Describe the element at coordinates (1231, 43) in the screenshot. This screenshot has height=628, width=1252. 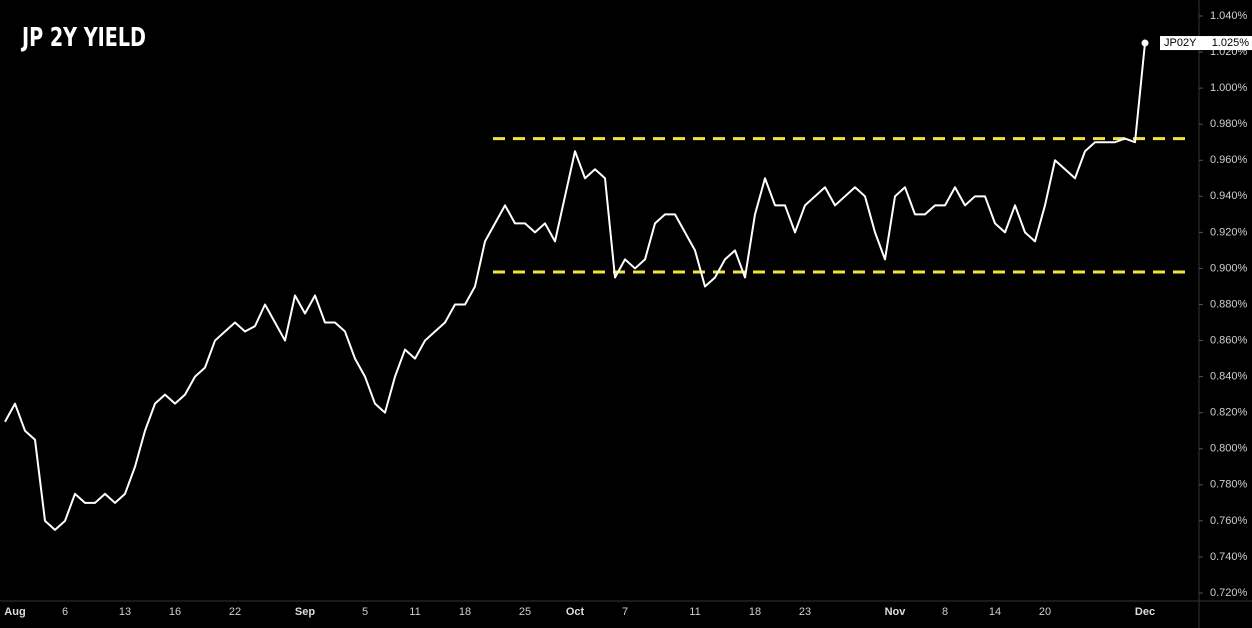
I see `last-value-label: 1.025%` at that location.